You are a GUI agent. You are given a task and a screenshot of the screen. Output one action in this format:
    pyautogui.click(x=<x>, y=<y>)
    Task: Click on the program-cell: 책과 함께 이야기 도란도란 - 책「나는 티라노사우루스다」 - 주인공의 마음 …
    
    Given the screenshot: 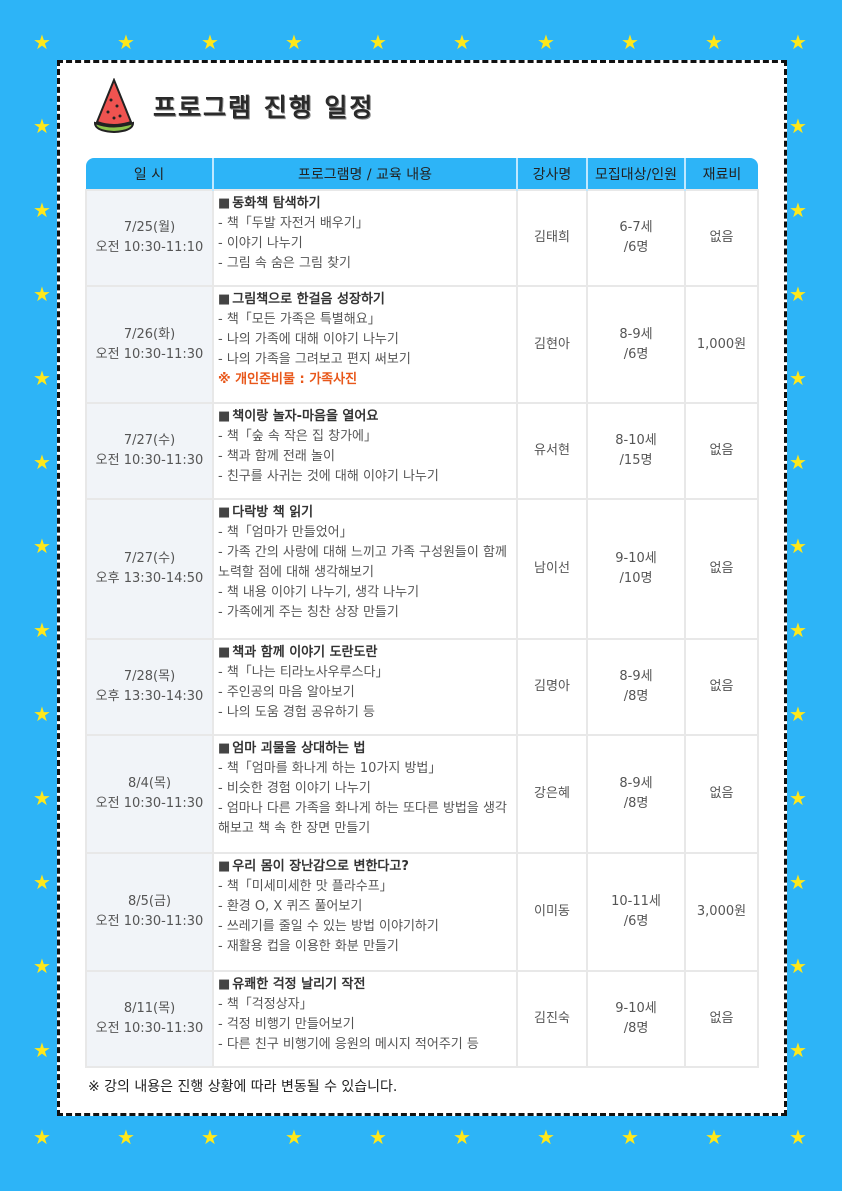 What is the action you would take?
    pyautogui.click(x=365, y=687)
    